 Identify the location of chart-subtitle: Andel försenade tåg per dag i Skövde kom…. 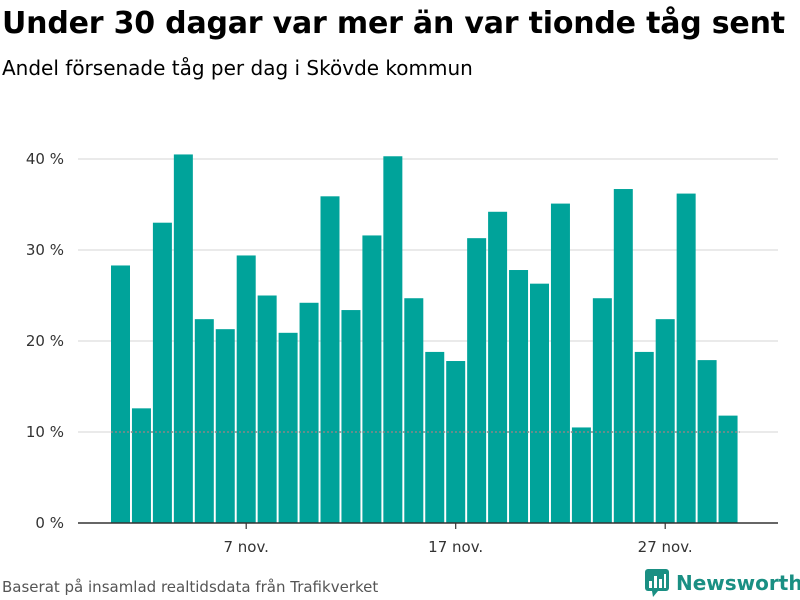
(237, 68).